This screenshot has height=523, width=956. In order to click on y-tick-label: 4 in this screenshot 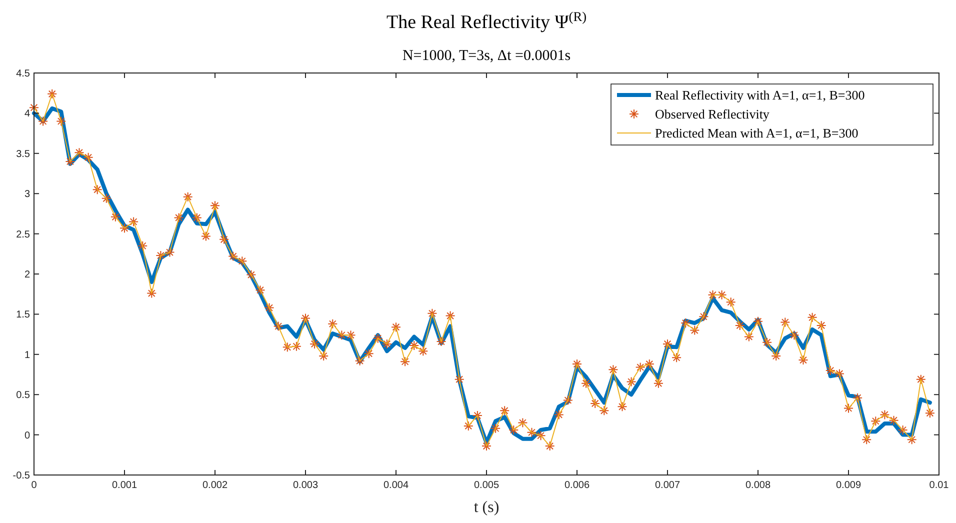, I will do `click(27, 114)`.